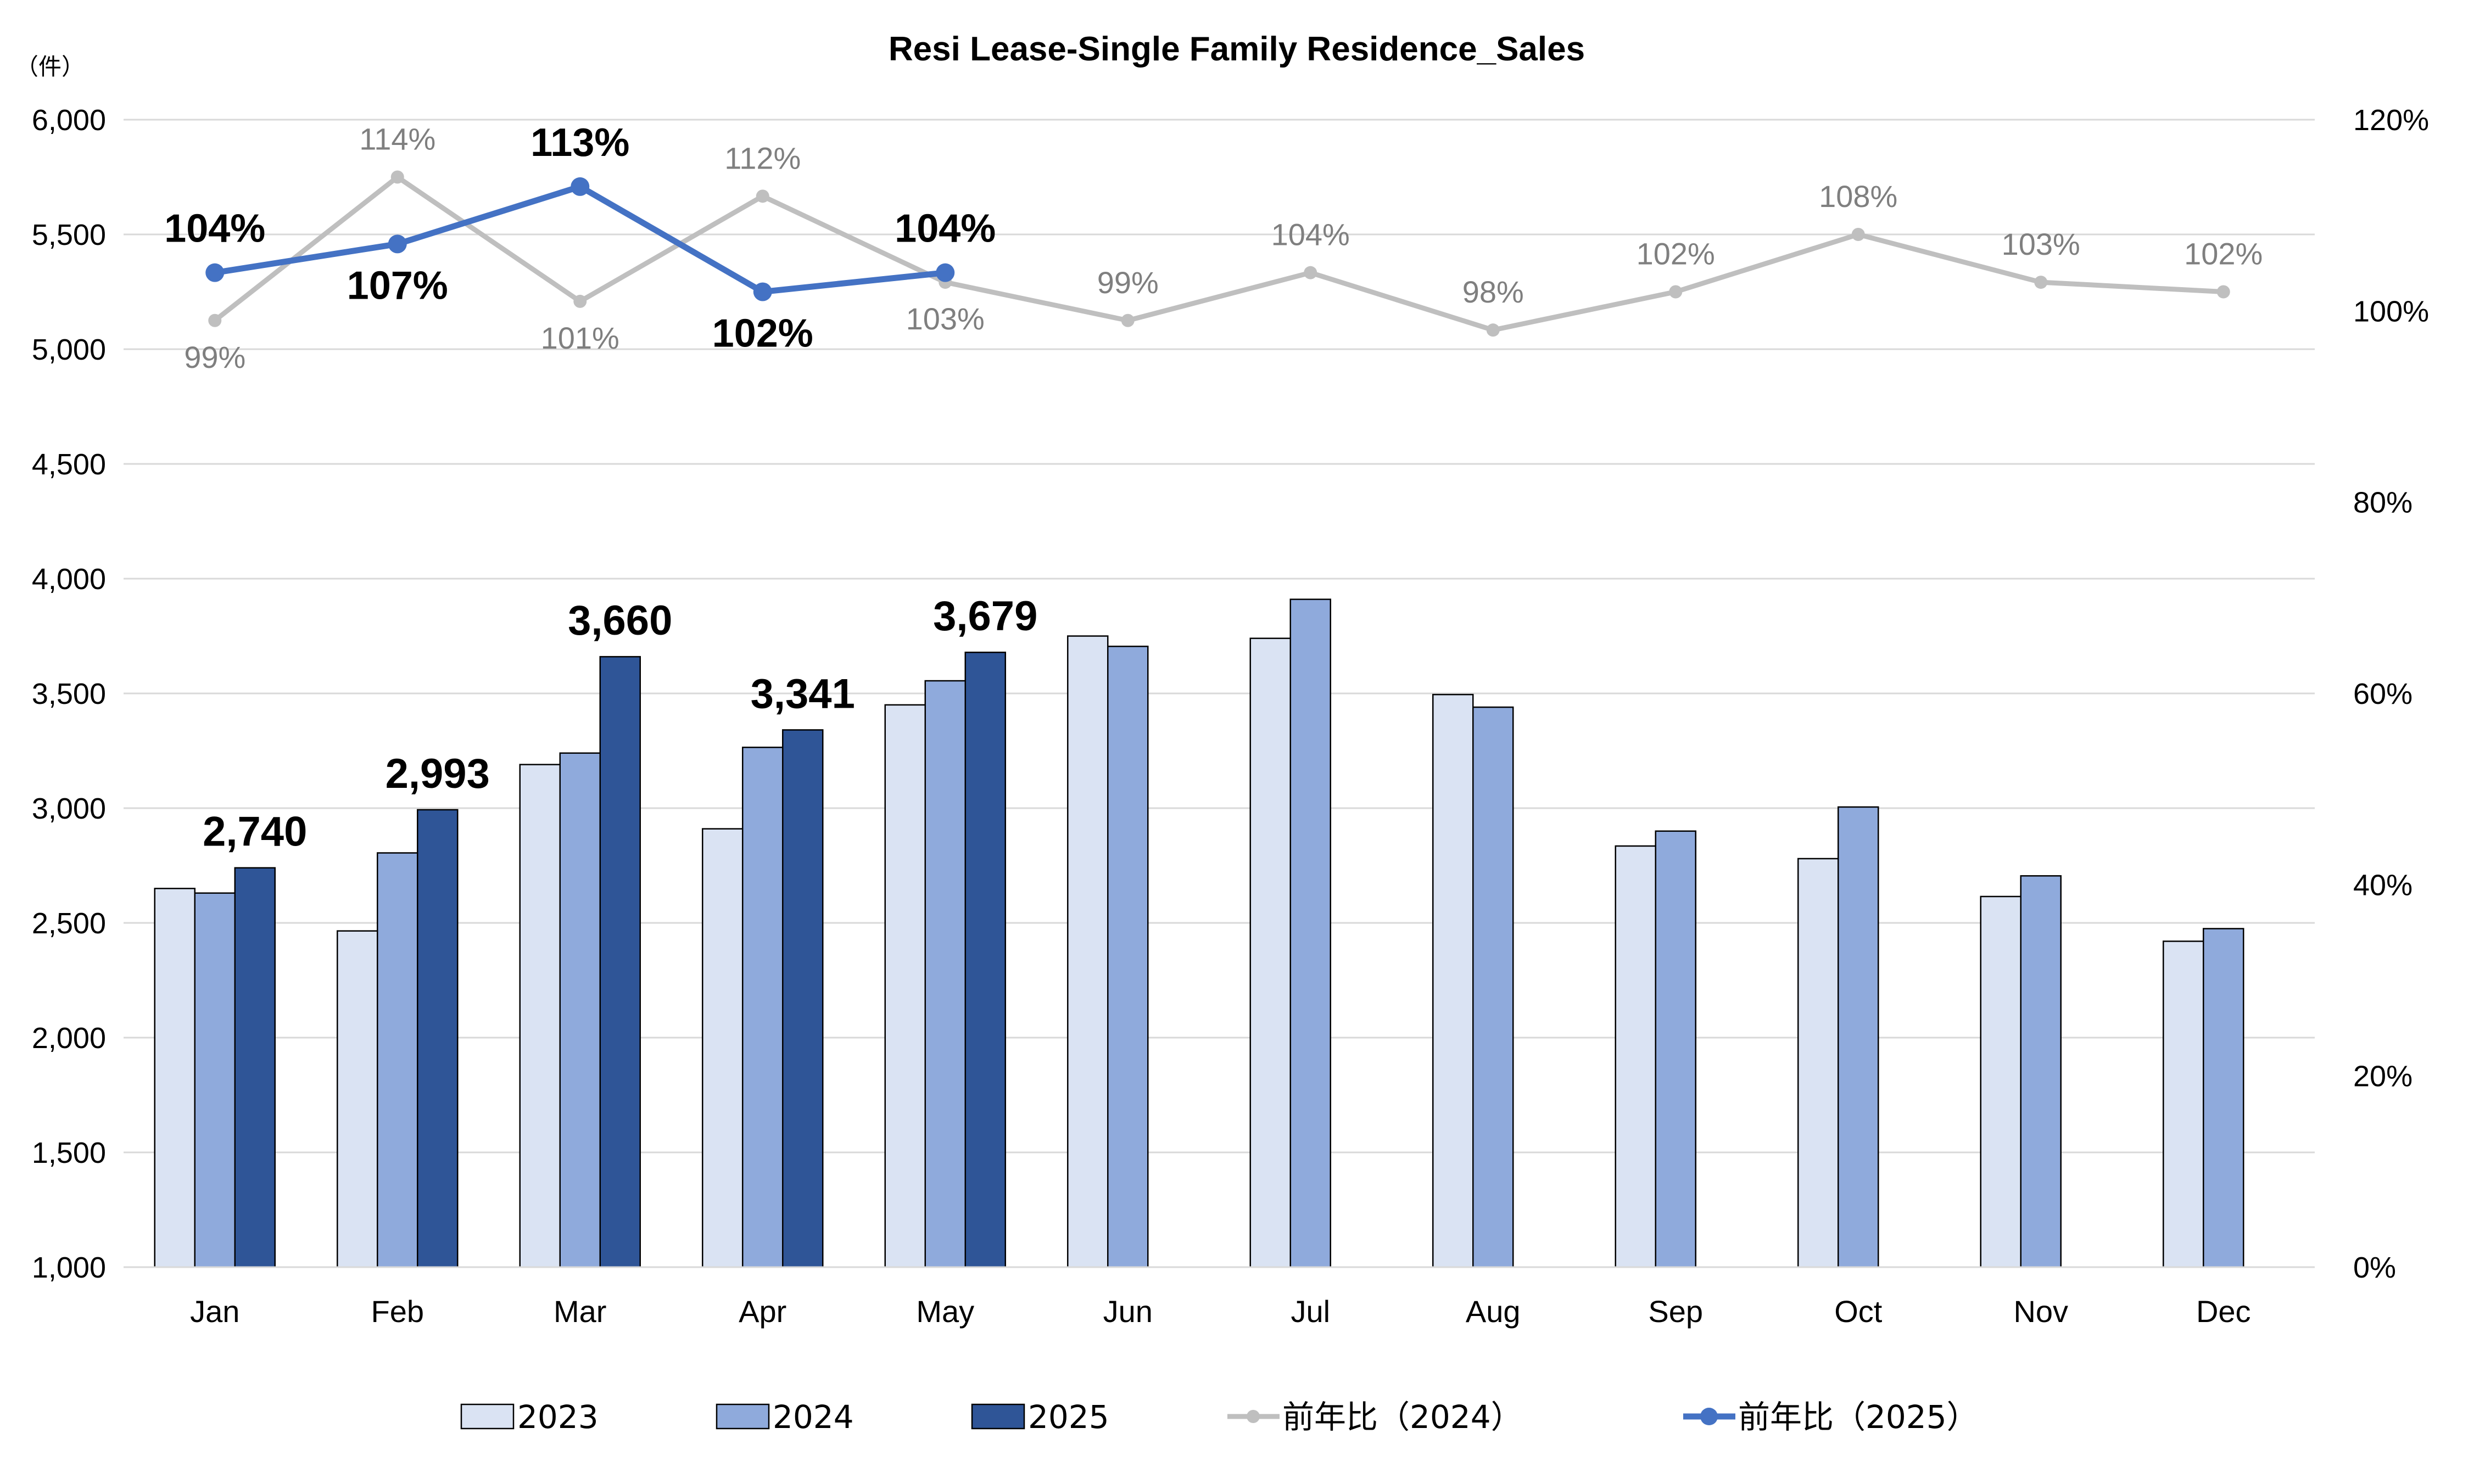 The image size is (2474, 1484). Describe the element at coordinates (985, 616) in the screenshot. I see `bar-data-label: 3,679` at that location.